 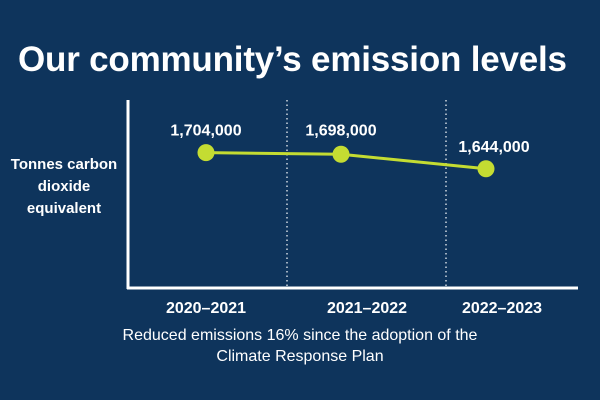 I want to click on y-axis-label: Tonnes carbon dioxide equivalent, so click(x=64, y=186).